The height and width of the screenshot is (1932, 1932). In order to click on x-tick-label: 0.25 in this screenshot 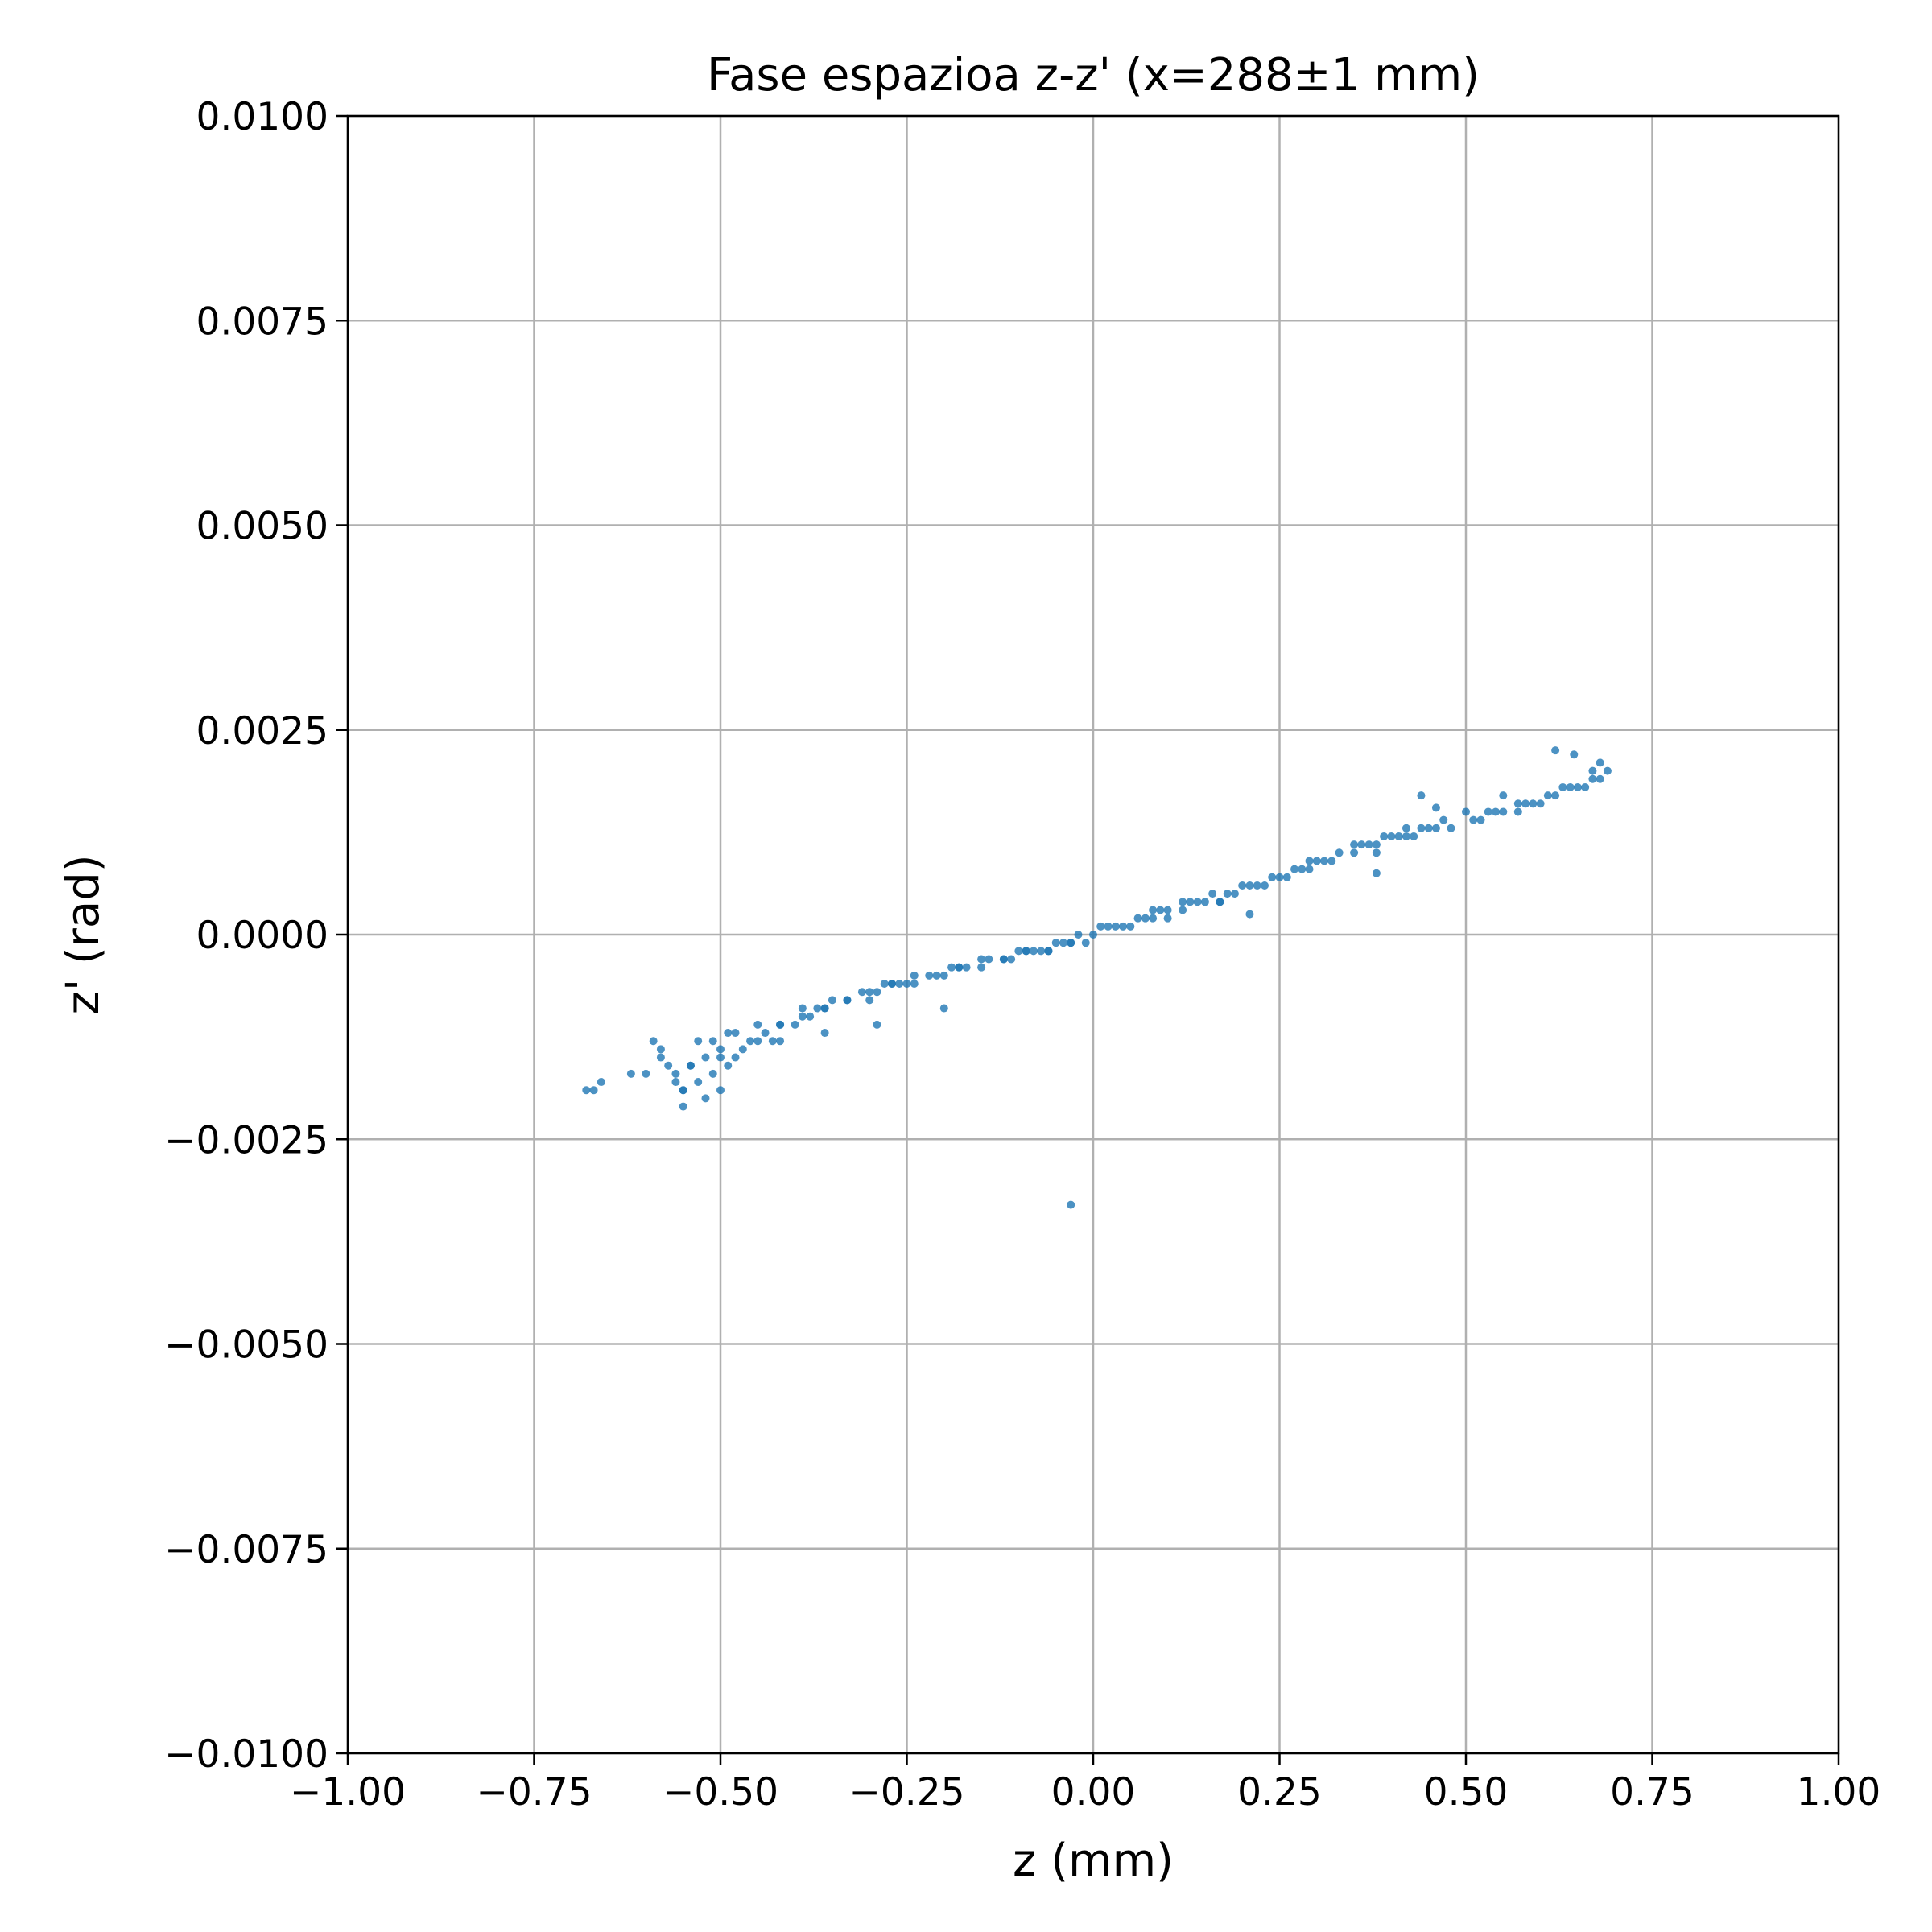, I will do `click(1279, 1792)`.